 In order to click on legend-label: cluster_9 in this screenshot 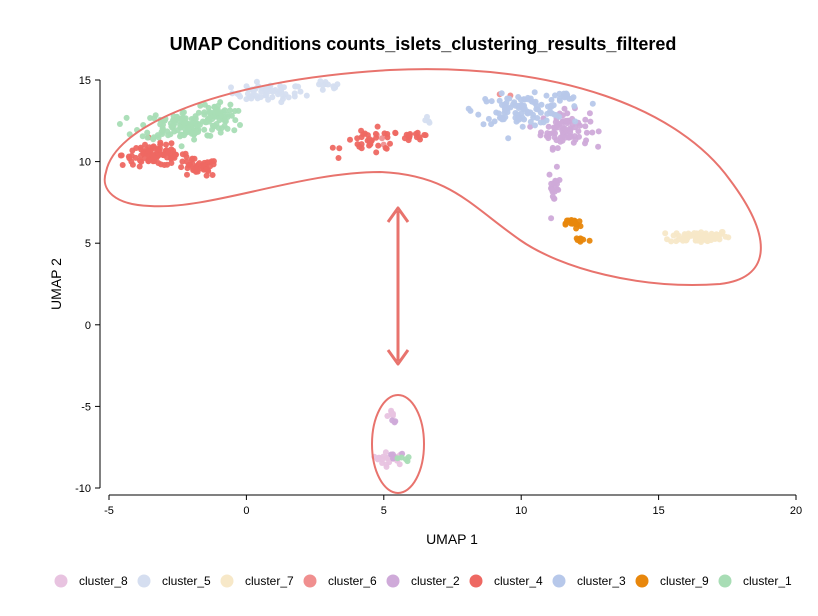, I will do `click(684, 581)`.